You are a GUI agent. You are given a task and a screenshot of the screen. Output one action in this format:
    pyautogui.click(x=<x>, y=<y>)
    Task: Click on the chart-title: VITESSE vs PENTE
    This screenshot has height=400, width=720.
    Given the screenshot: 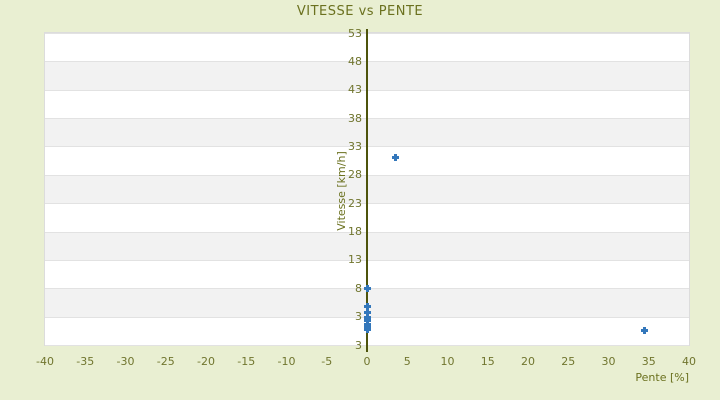 What is the action you would take?
    pyautogui.click(x=360, y=11)
    